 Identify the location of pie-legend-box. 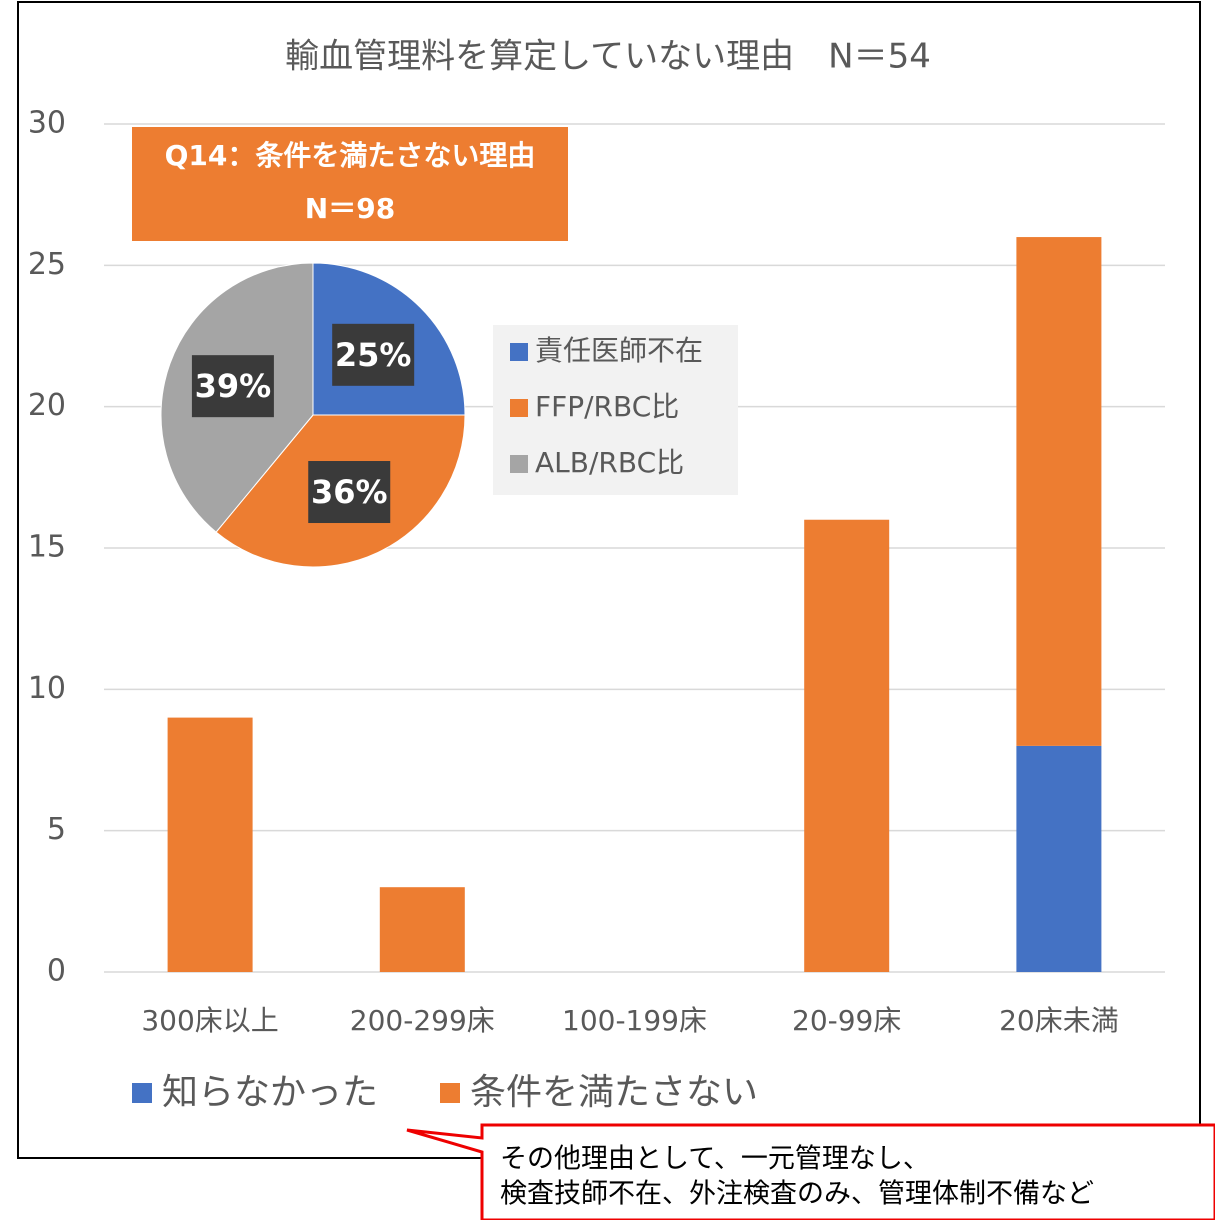
(615, 410).